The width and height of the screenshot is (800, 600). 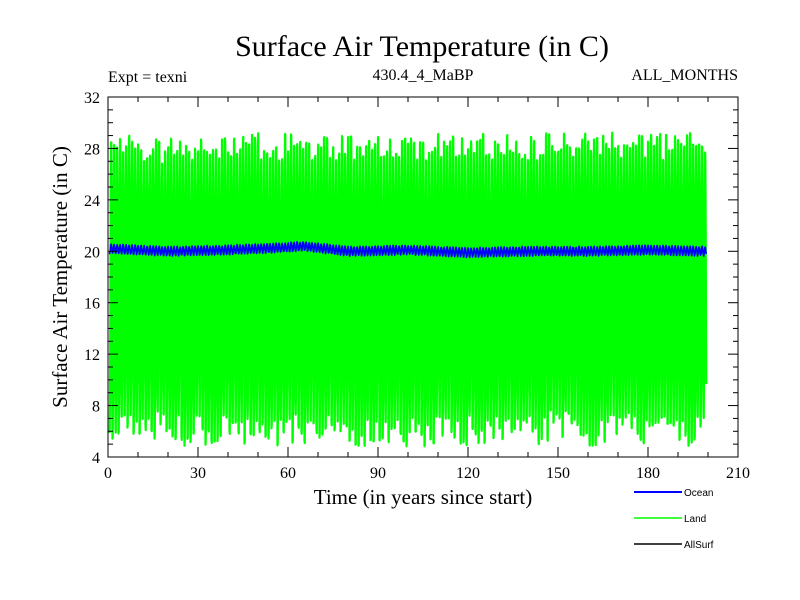 I want to click on y-tick-label: 16, so click(x=92, y=304).